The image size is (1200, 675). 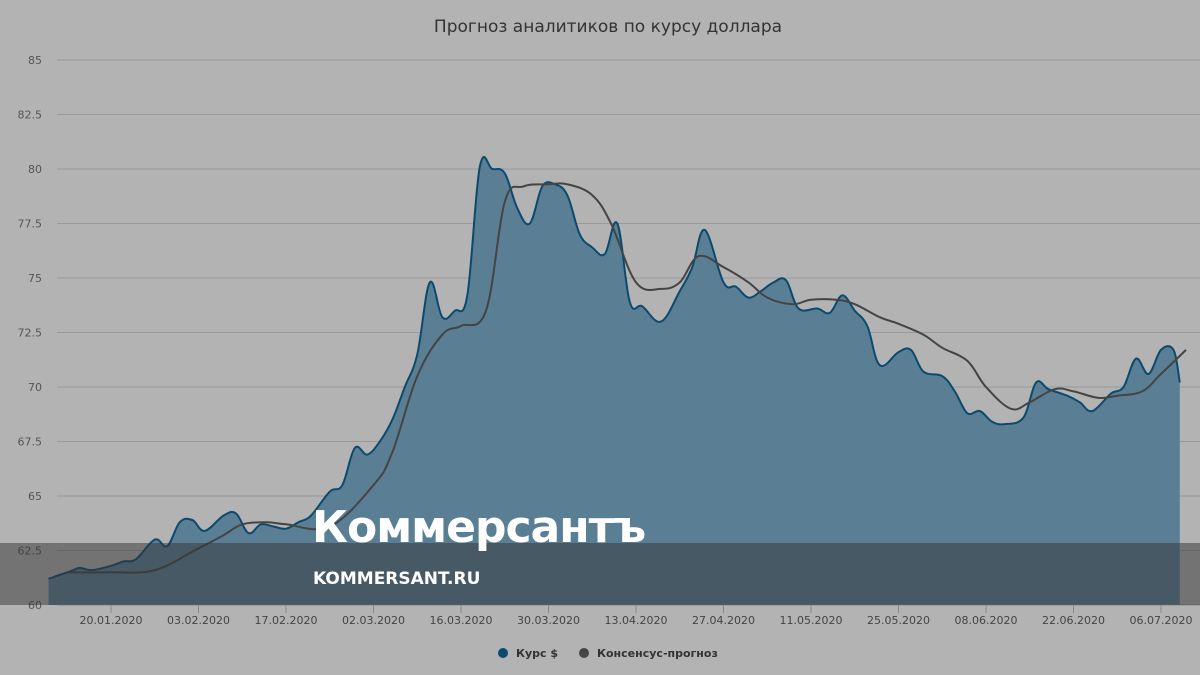 What do you see at coordinates (811, 620) in the screenshot?
I see `x-tick-label: 11.05.2020` at bounding box center [811, 620].